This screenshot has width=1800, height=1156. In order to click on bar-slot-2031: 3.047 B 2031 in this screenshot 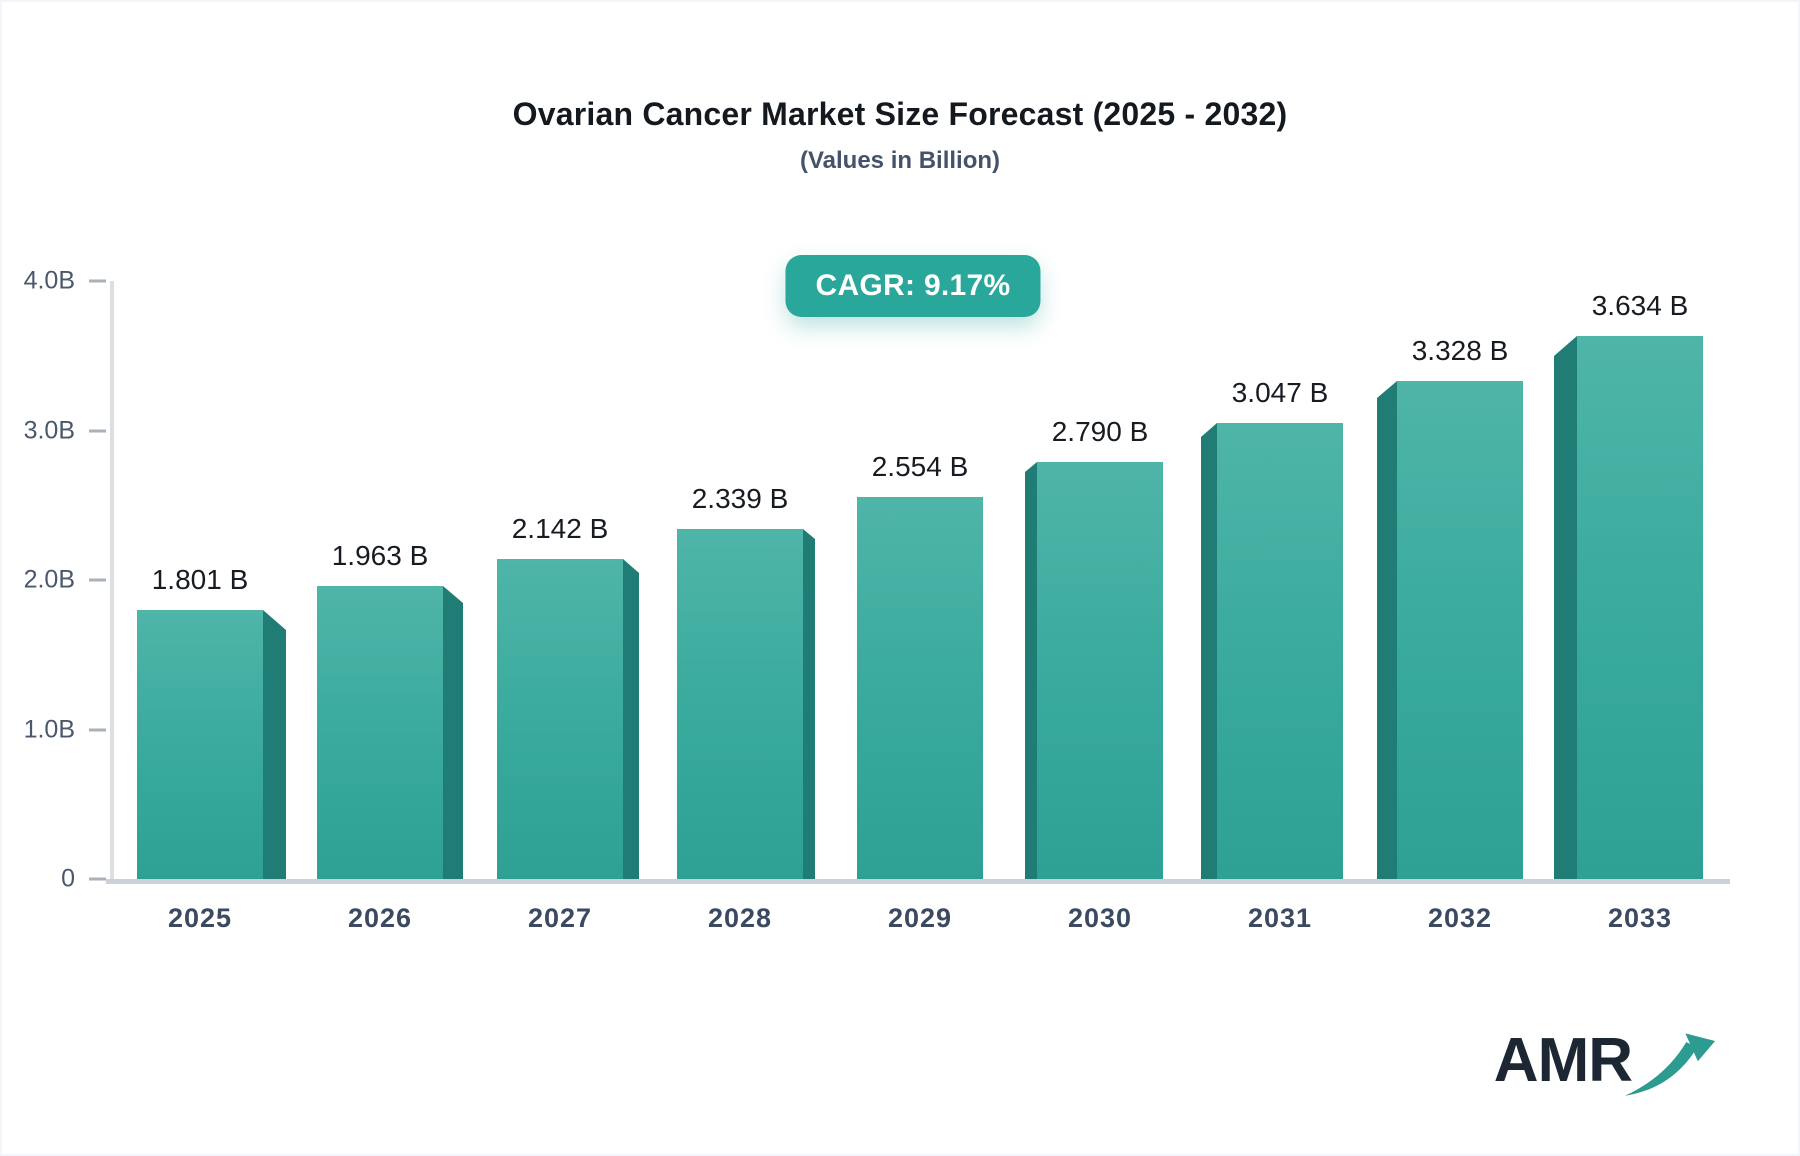, I will do `click(1280, 607)`.